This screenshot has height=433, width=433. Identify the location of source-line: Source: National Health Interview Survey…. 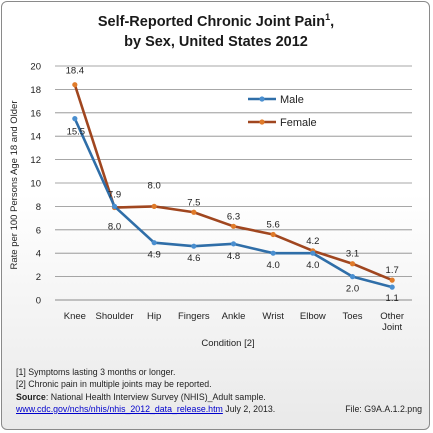
(221, 397).